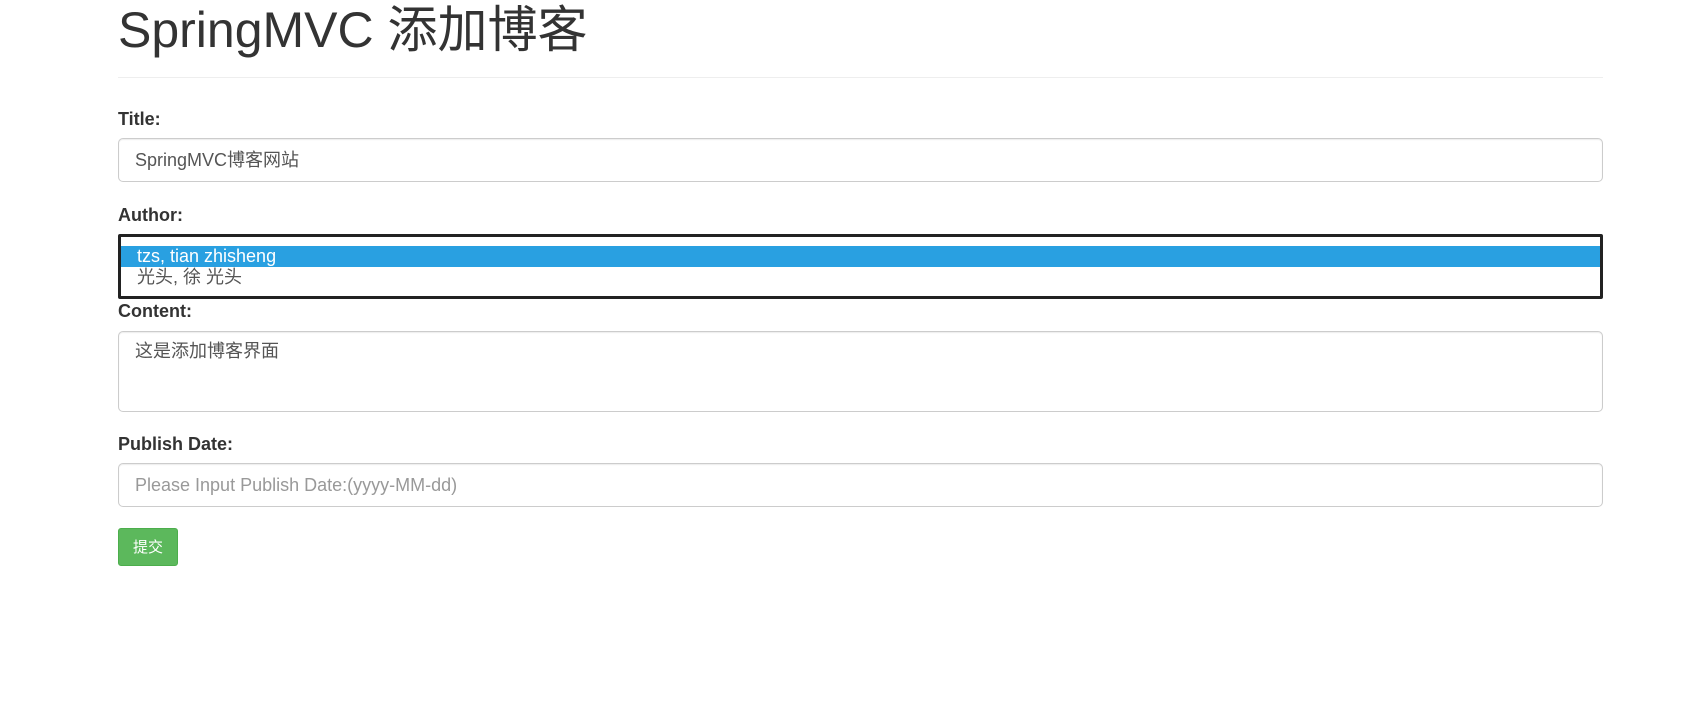  Describe the element at coordinates (860, 77) in the screenshot. I see `title-divider` at that location.